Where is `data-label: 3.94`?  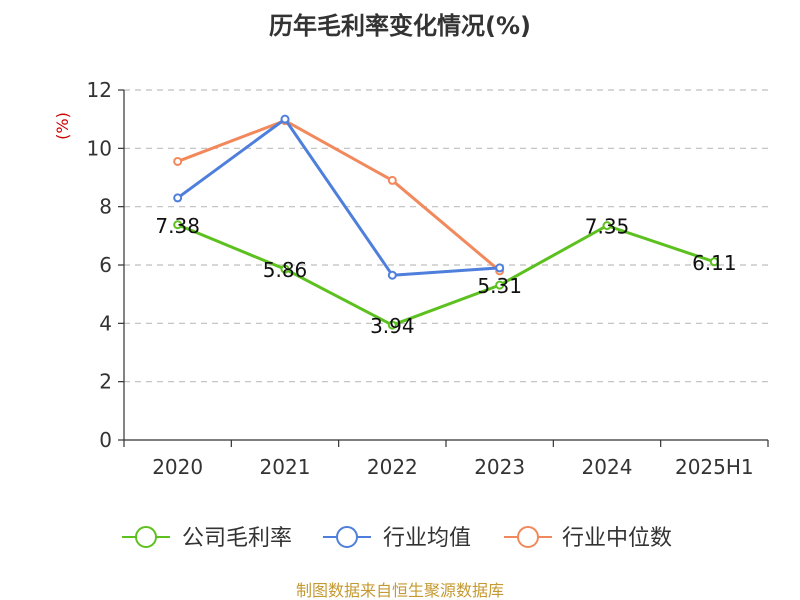 data-label: 3.94 is located at coordinates (392, 326).